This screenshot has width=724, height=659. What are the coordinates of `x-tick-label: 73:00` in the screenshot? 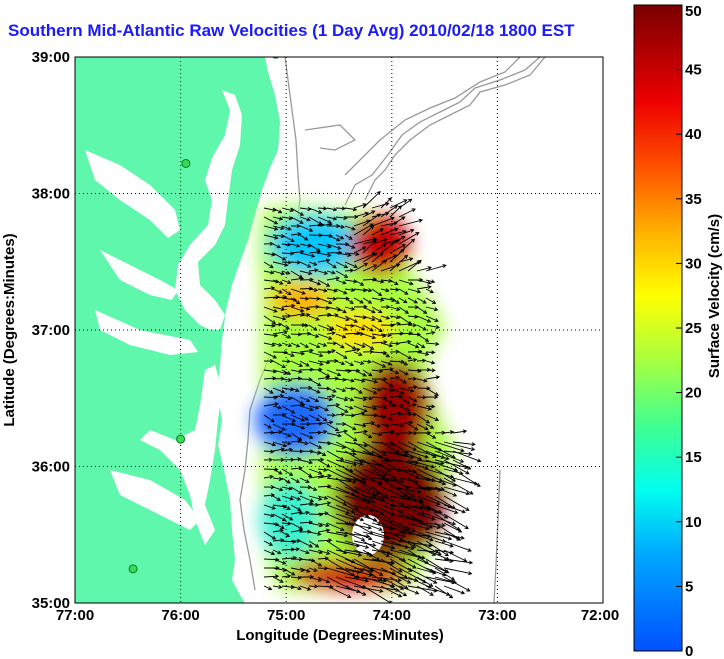 It's located at (497, 615).